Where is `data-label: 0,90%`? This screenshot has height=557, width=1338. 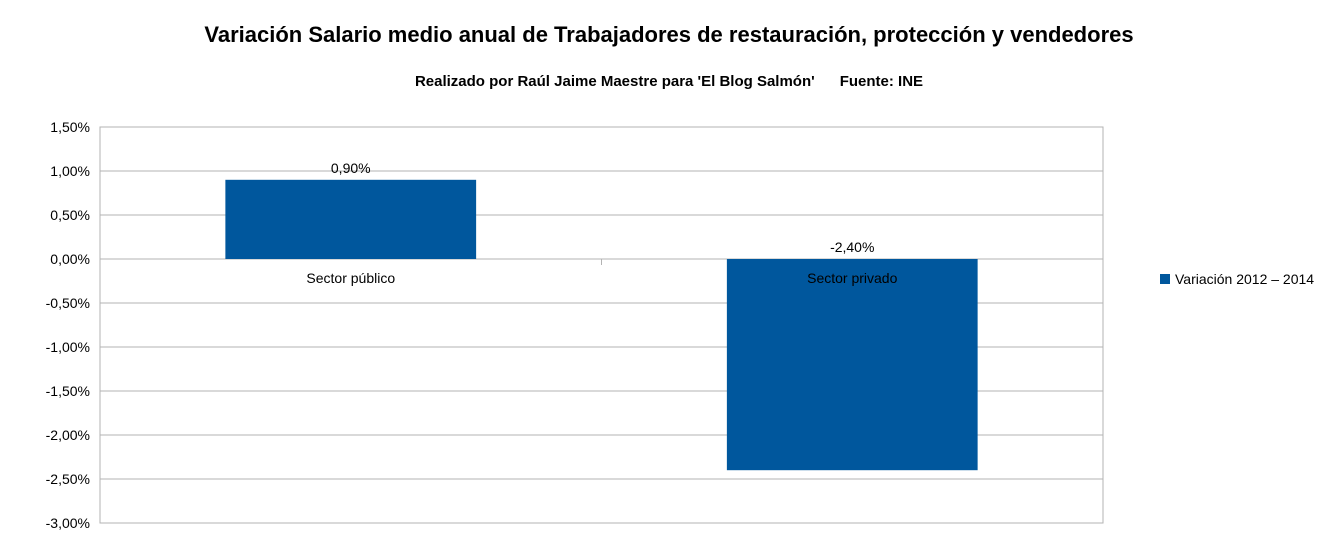
data-label: 0,90% is located at coordinates (351, 168).